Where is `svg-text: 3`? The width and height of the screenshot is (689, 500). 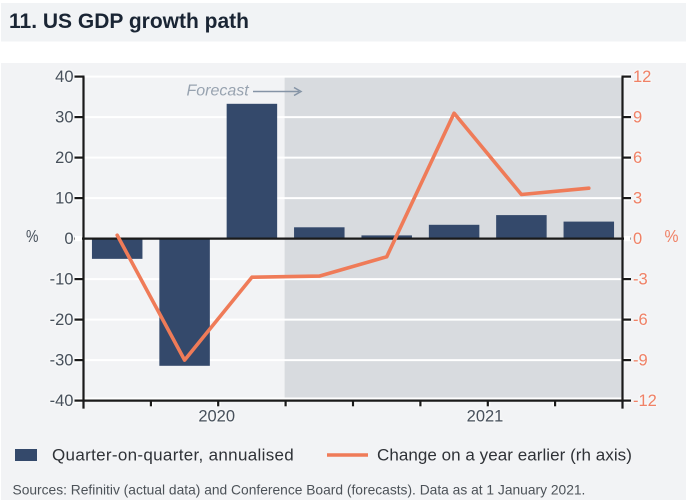 svg-text: 3 is located at coordinates (637, 199).